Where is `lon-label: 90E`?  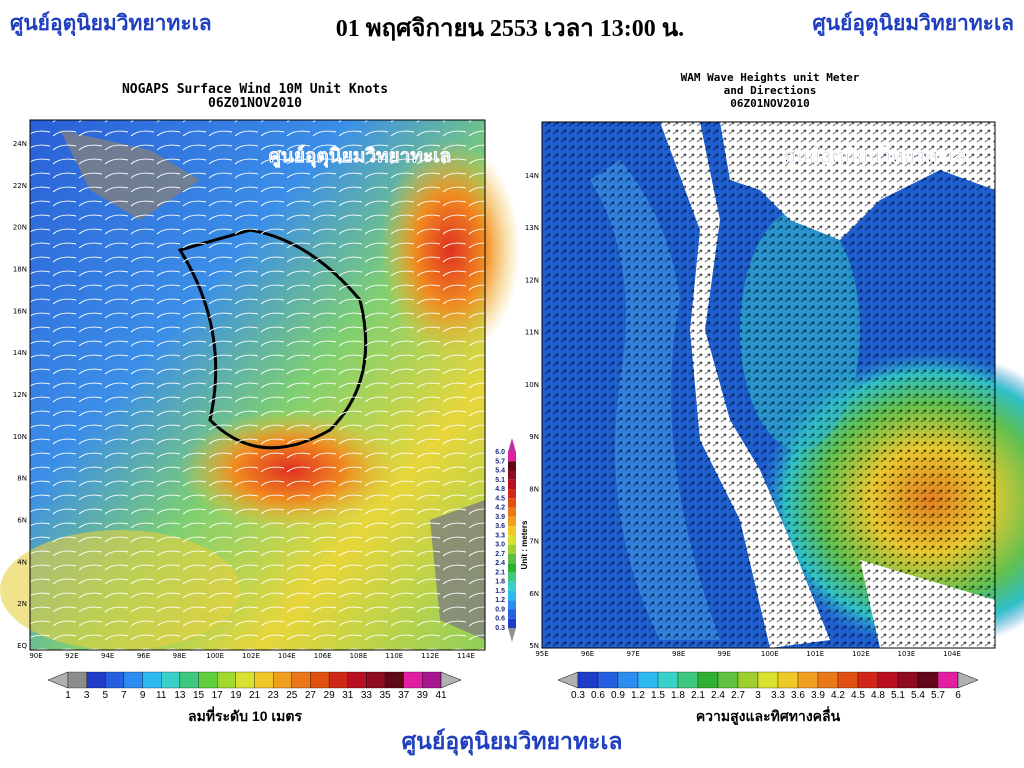
lon-label: 90E is located at coordinates (35, 656).